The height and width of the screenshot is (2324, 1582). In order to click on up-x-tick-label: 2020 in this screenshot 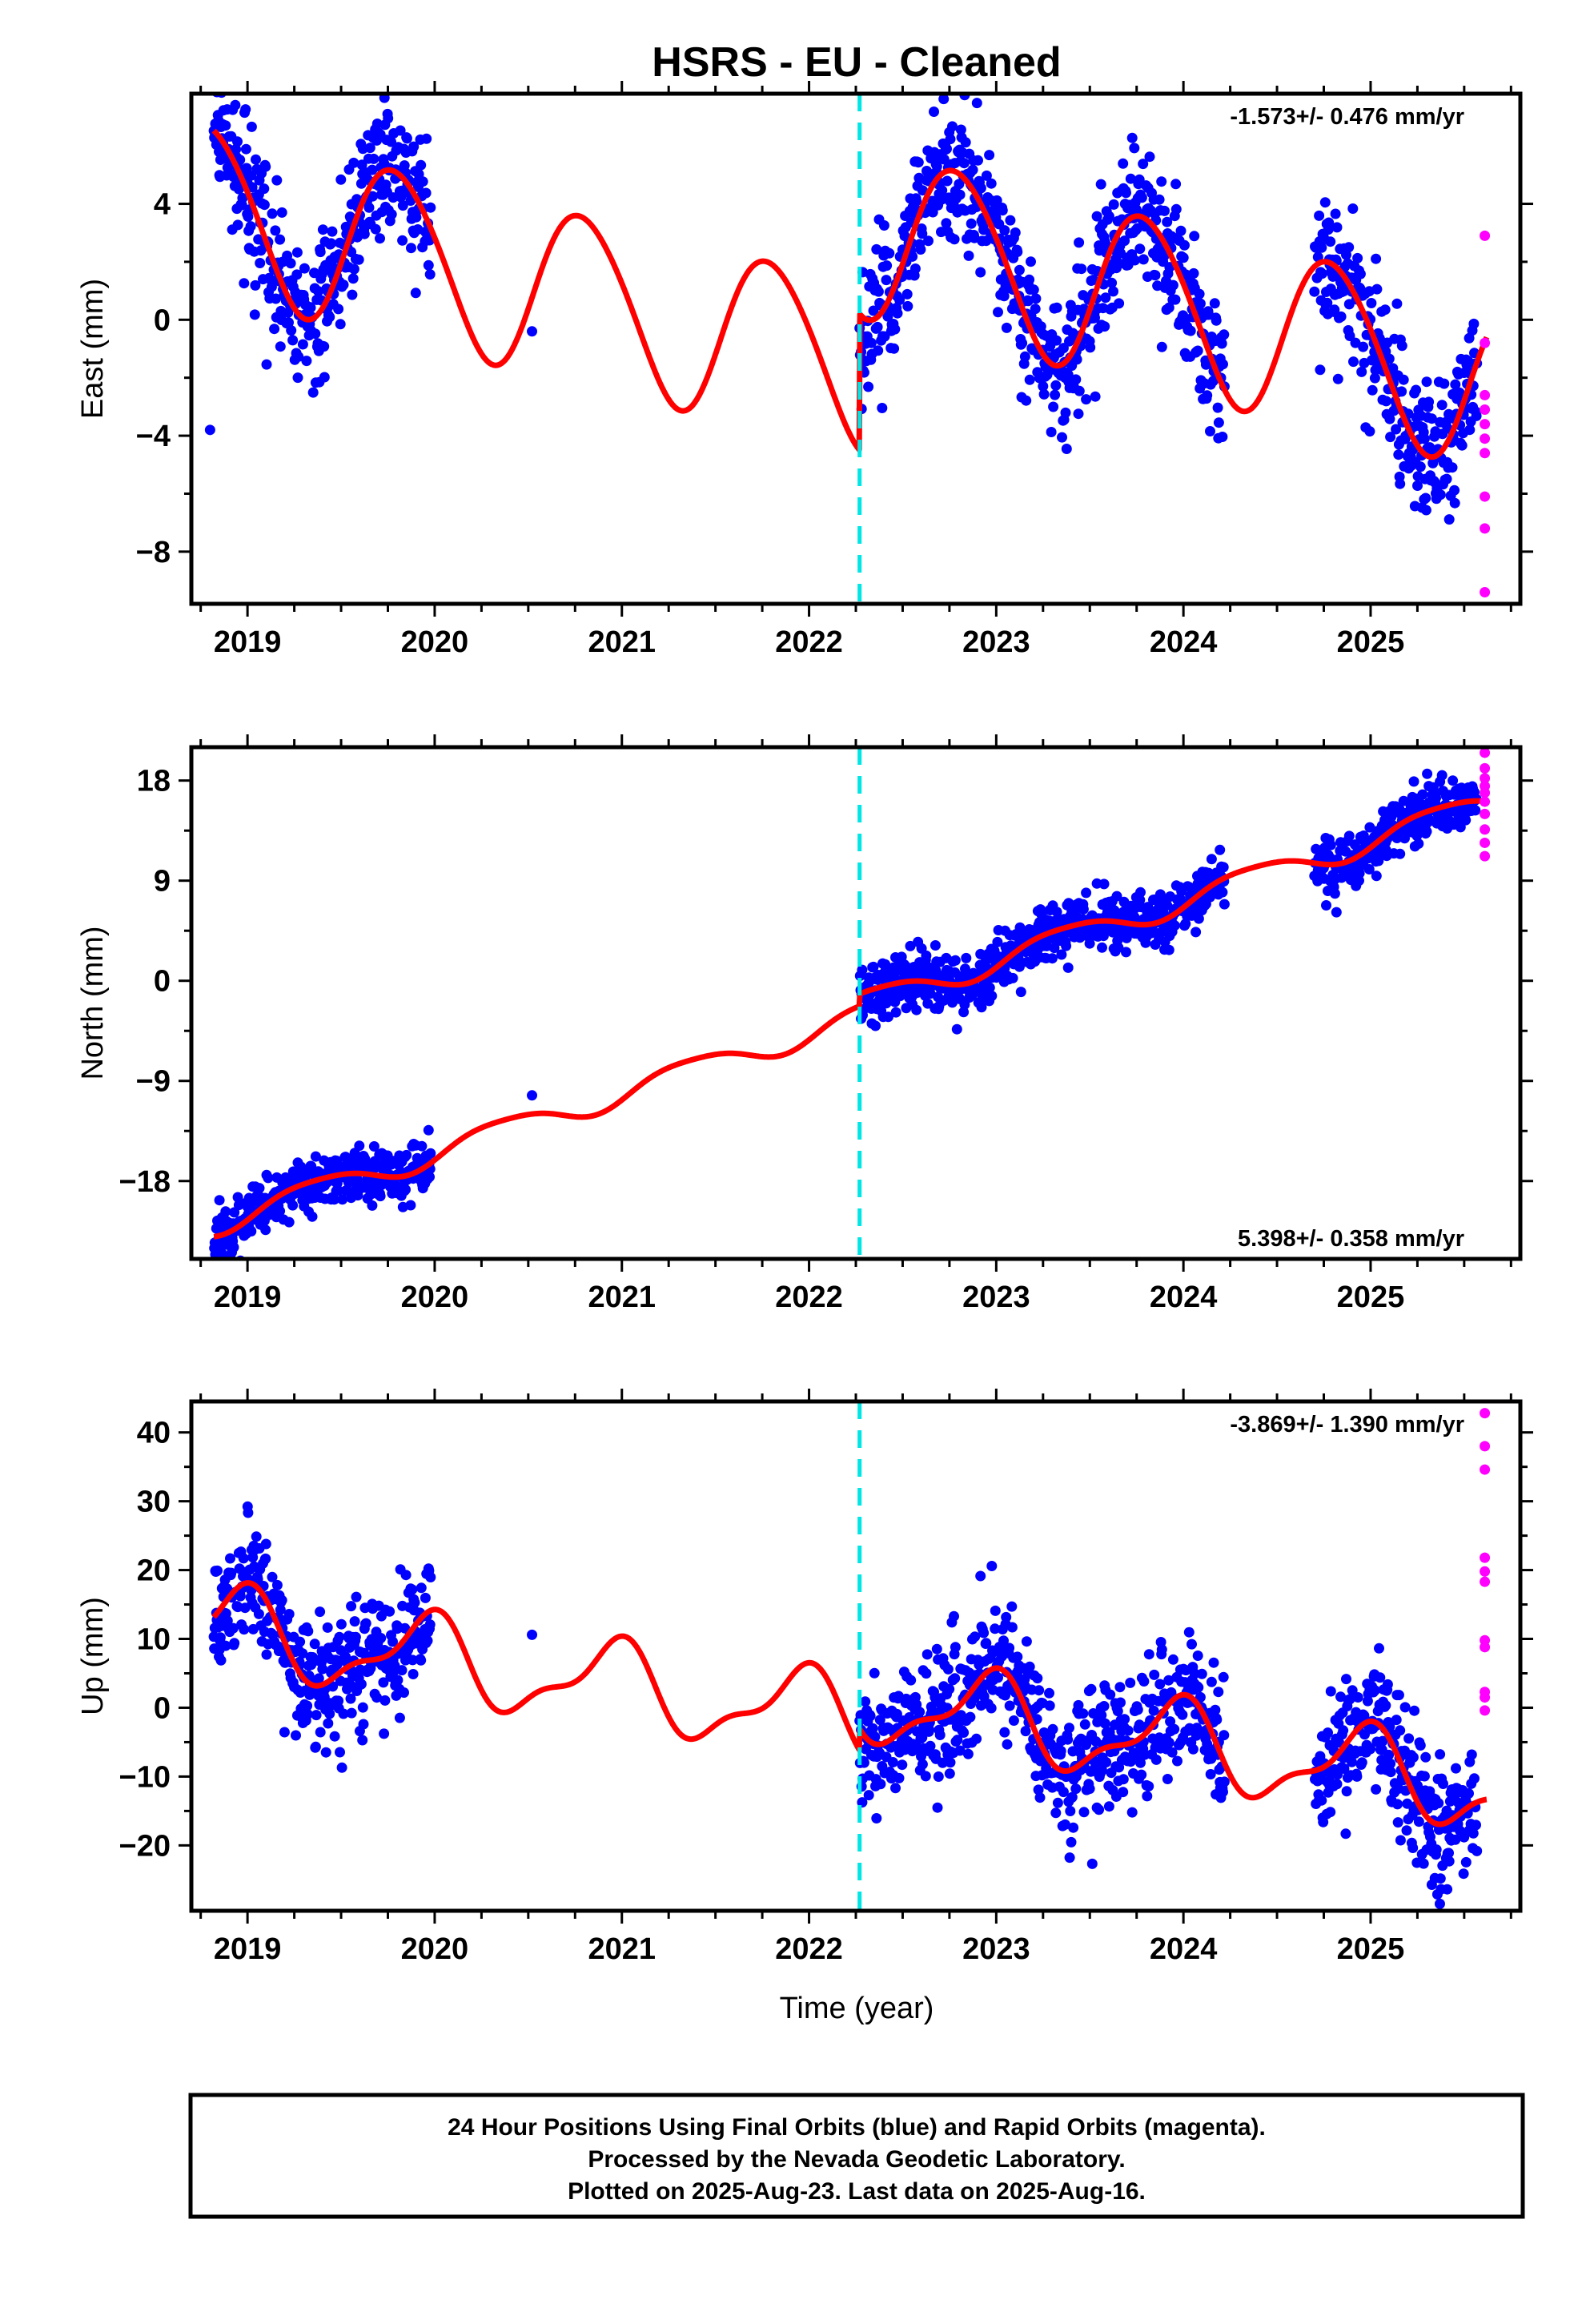, I will do `click(435, 1949)`.